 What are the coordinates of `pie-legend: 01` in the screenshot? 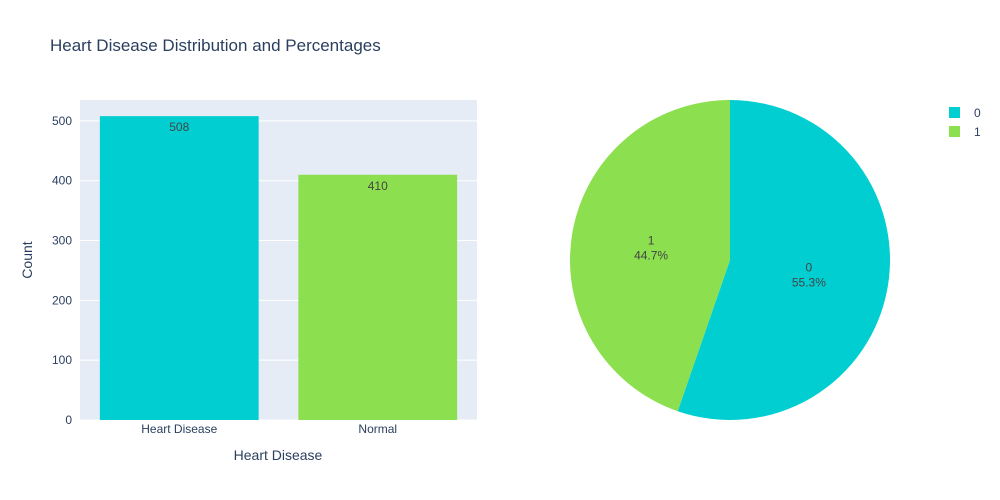 It's located at (965, 122).